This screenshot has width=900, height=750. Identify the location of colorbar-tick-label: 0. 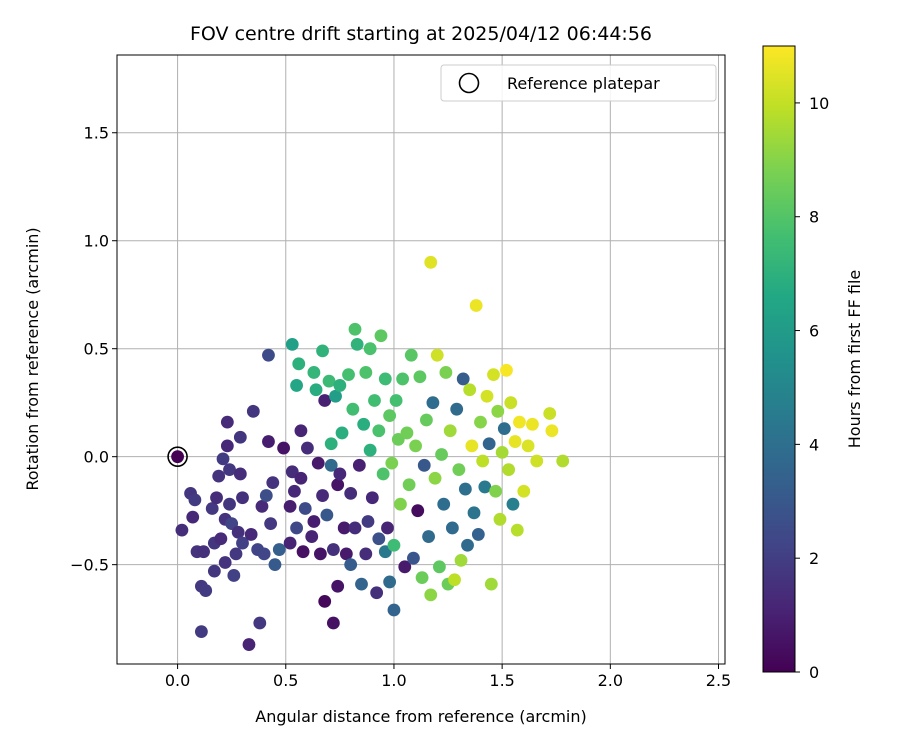
(814, 672).